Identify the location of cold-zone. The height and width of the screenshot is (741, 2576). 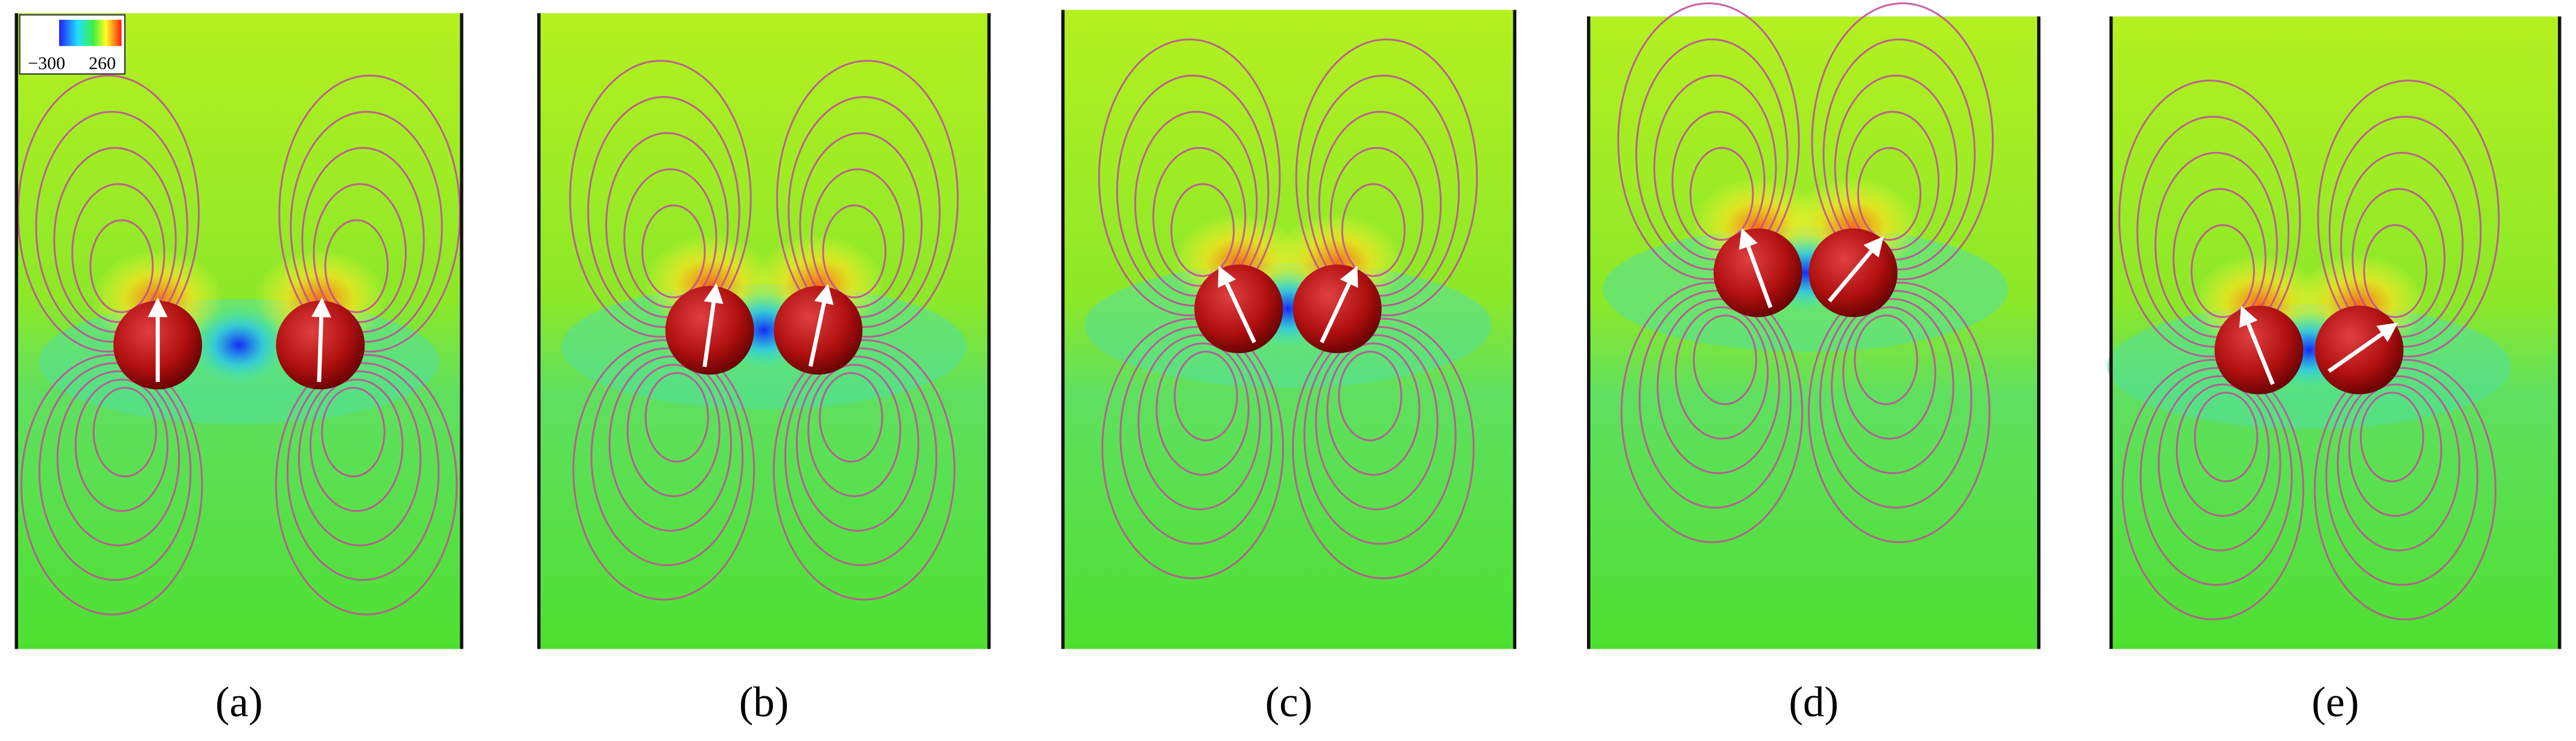
(238, 345).